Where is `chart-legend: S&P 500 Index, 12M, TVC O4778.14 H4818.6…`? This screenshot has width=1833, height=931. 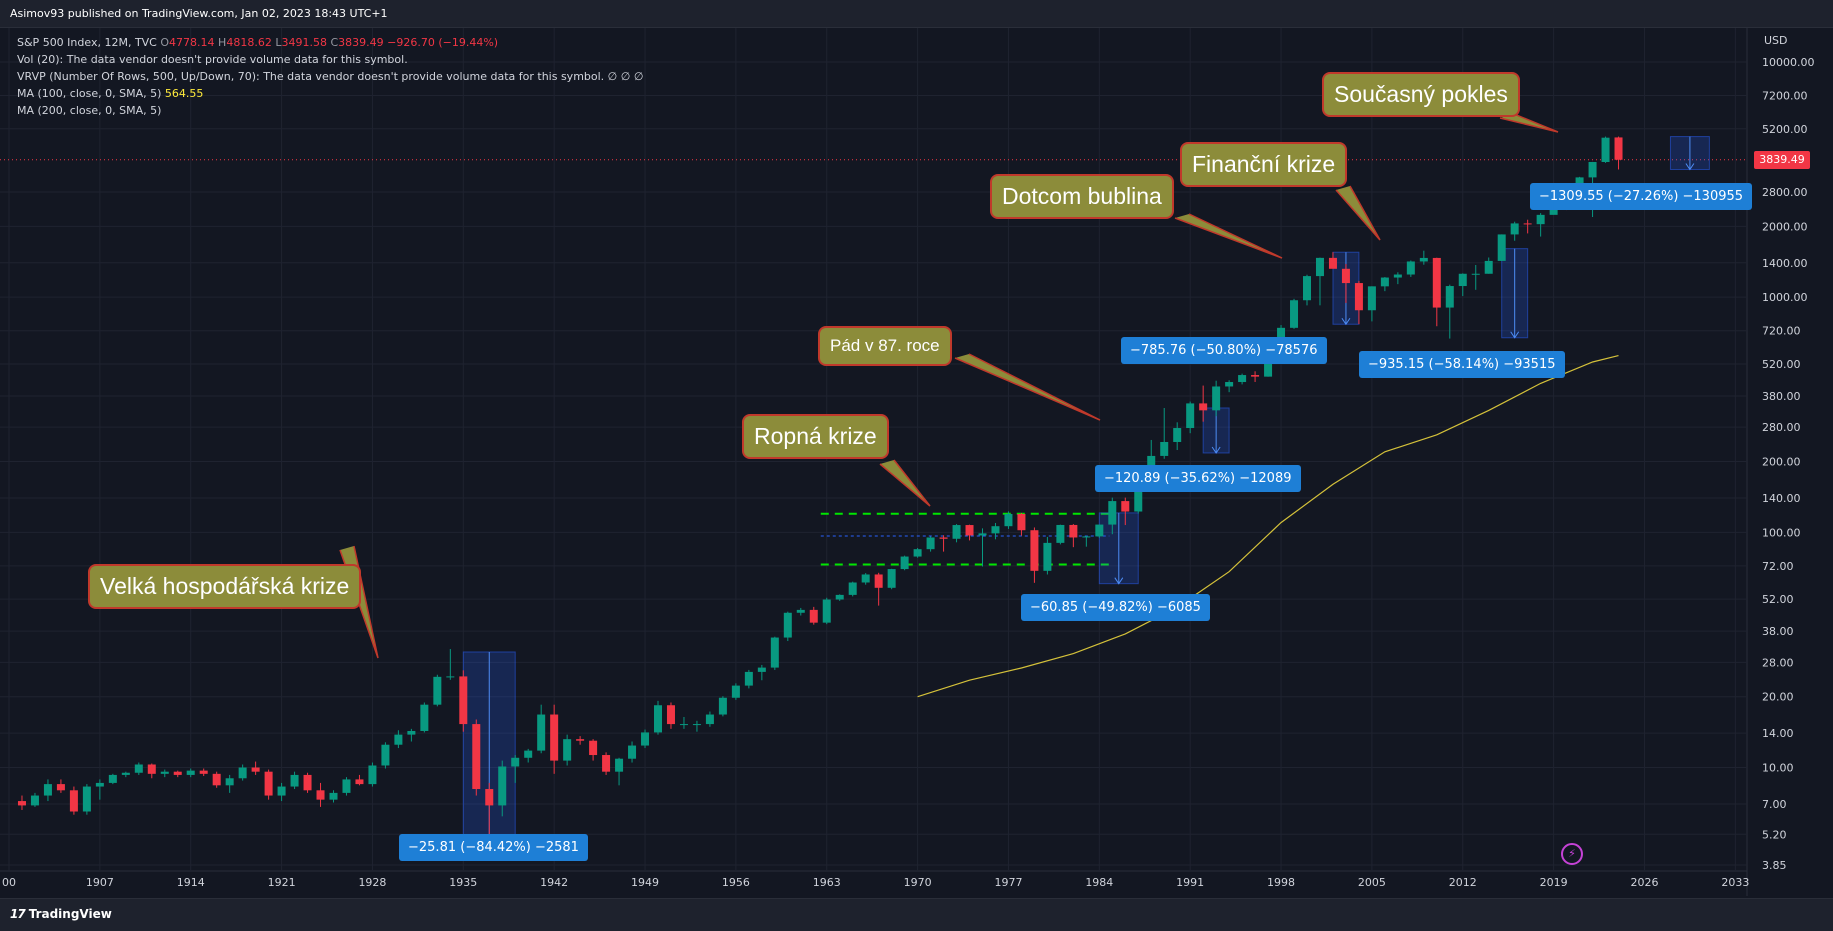 chart-legend: S&P 500 Index, 12M, TVC O4778.14 H4818.6… is located at coordinates (330, 76).